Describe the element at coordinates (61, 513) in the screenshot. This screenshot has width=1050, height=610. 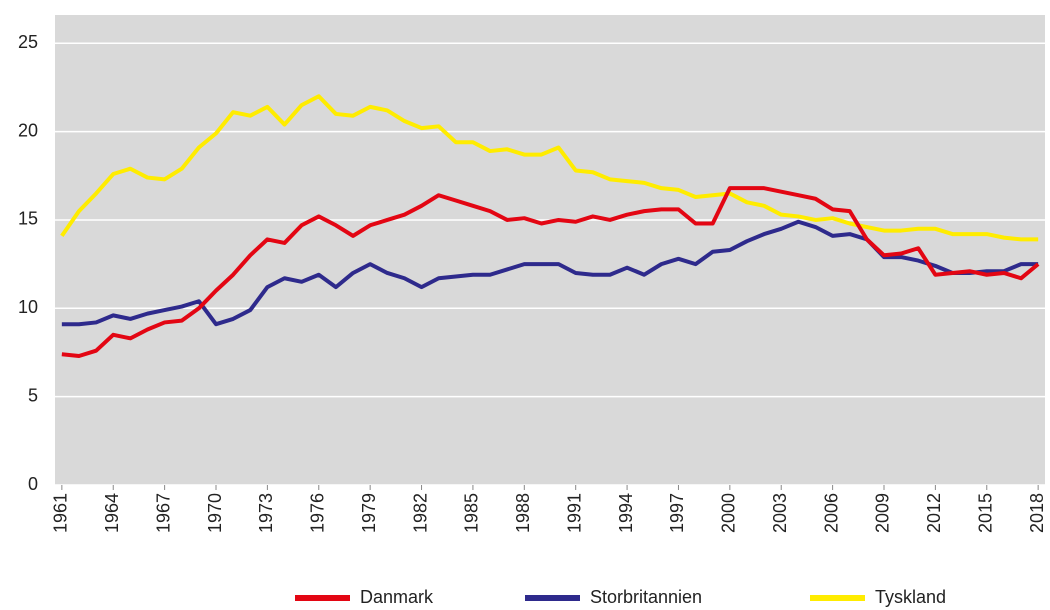
I see `x-tick-label: 1961` at that location.